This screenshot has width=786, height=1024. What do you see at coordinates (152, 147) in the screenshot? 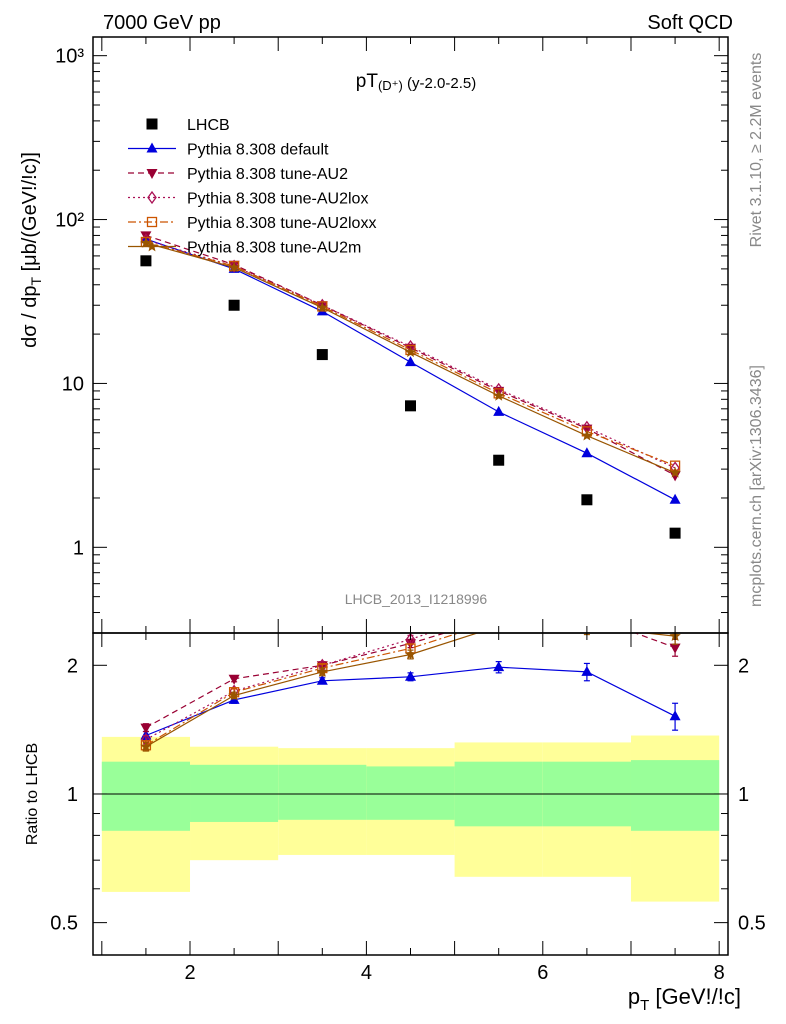
I see `legend-marker-default` at bounding box center [152, 147].